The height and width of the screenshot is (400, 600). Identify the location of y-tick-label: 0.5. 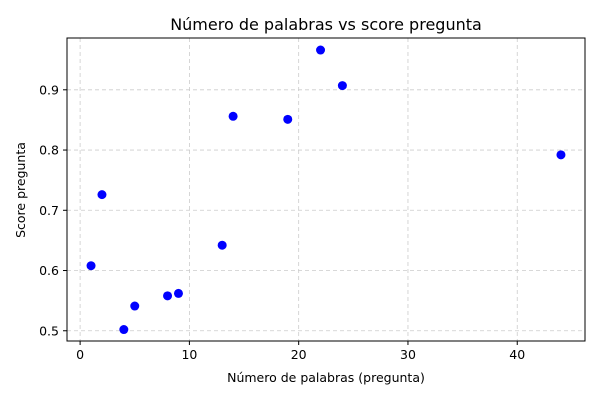
(49, 330).